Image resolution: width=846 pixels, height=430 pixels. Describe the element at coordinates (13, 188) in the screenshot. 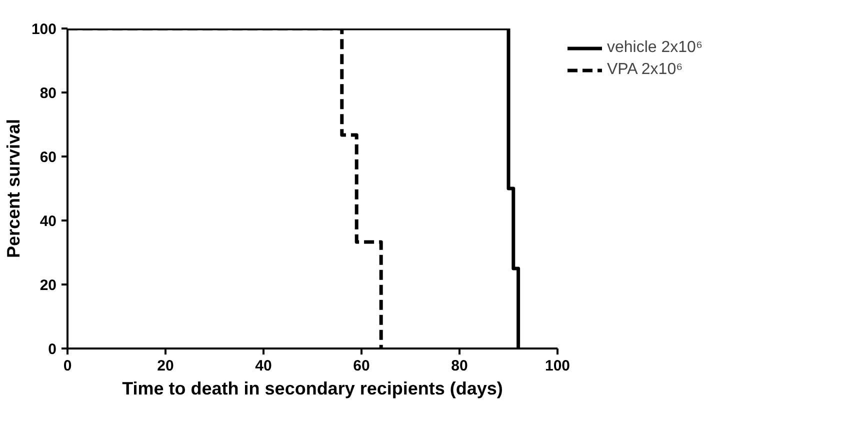

I see `y-axis-title: Percent survival` at that location.